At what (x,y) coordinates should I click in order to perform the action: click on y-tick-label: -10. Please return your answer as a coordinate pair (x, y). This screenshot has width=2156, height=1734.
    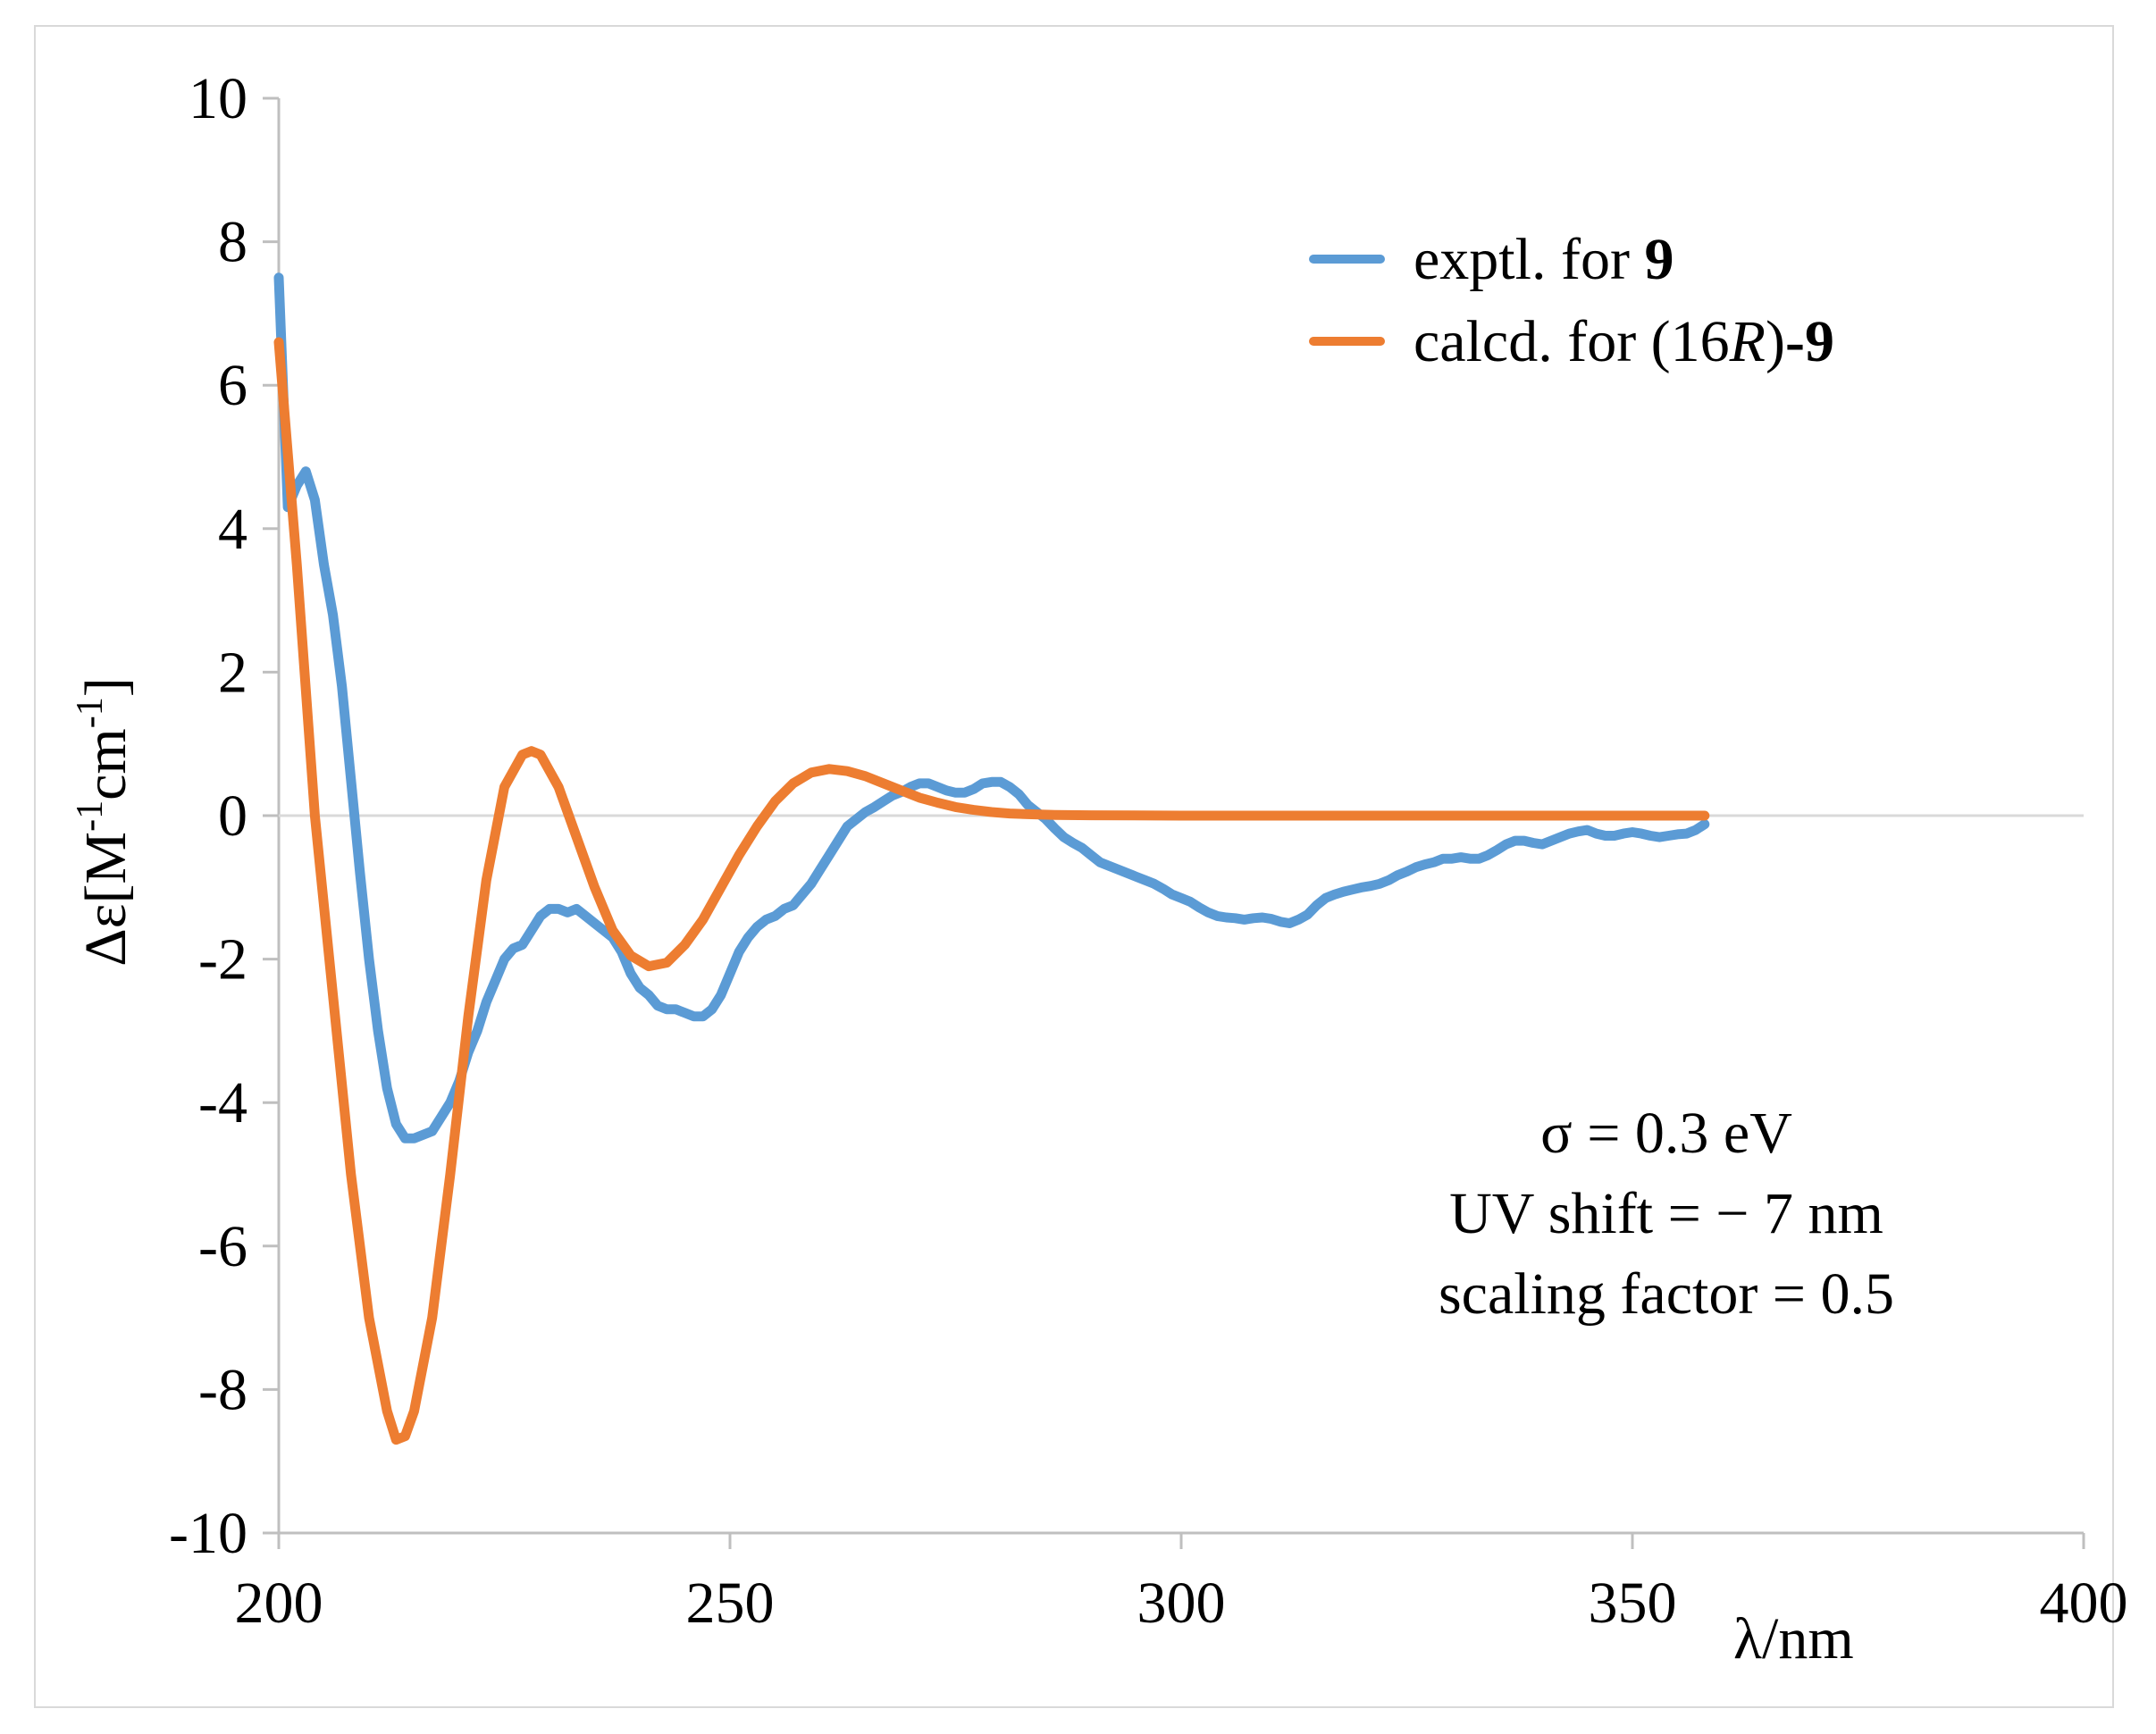
    Looking at the image, I should click on (208, 1533).